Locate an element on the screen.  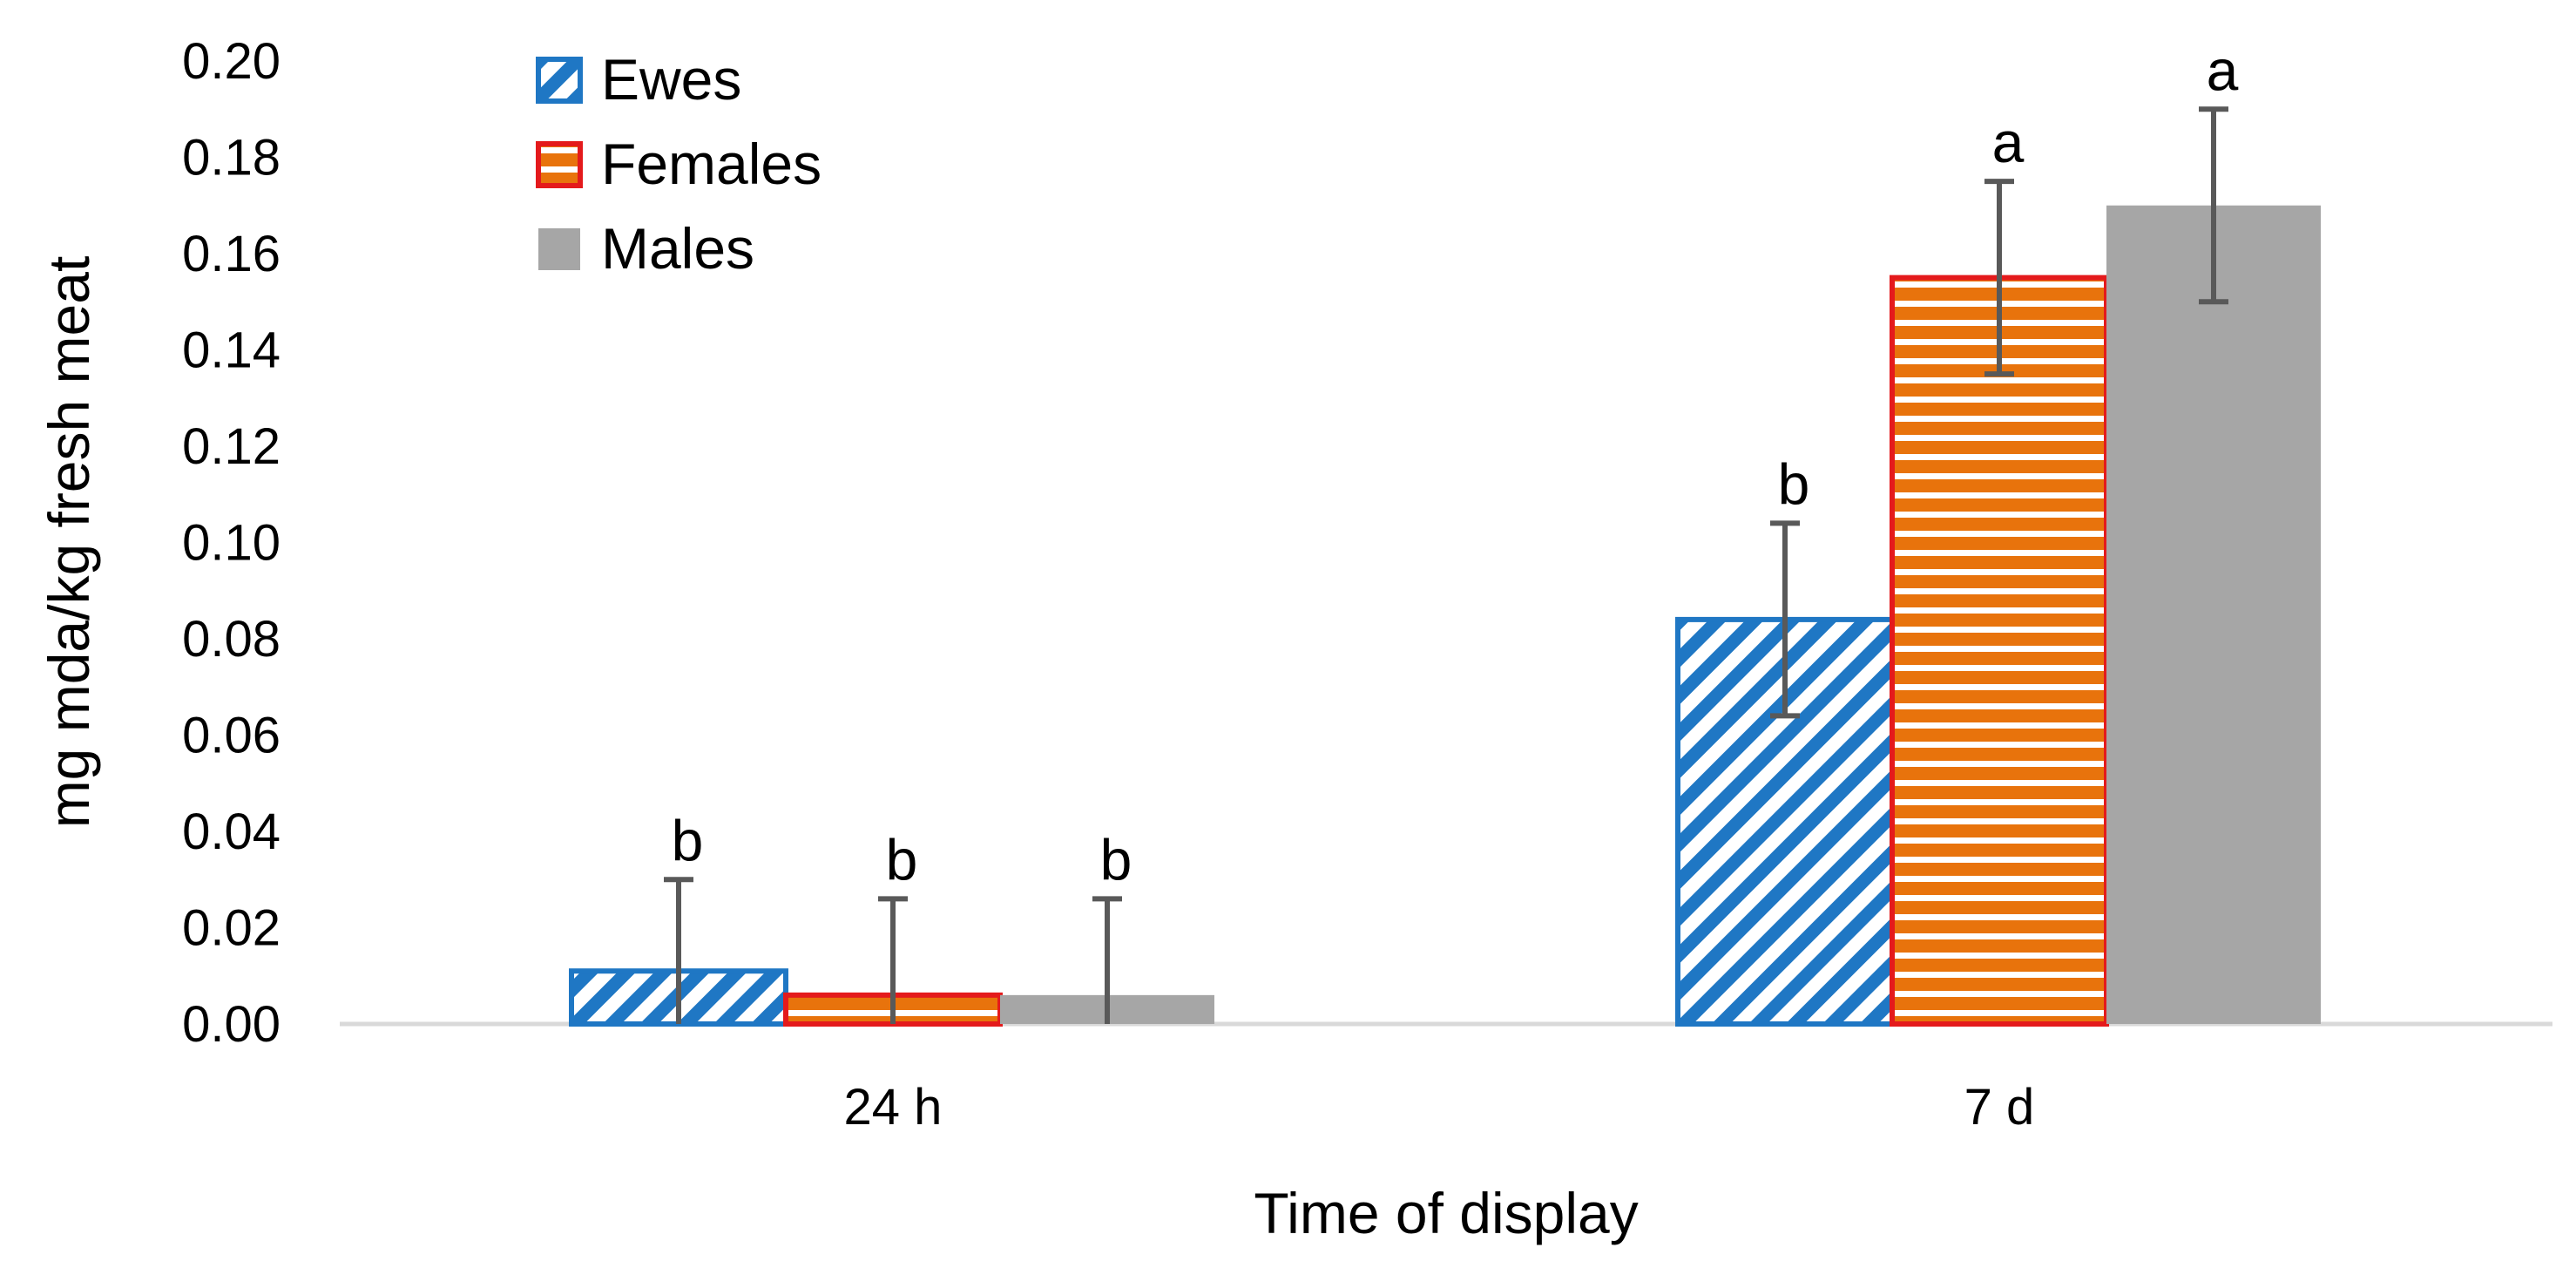
x-axis-title: Time of display is located at coordinates (1446, 1213).